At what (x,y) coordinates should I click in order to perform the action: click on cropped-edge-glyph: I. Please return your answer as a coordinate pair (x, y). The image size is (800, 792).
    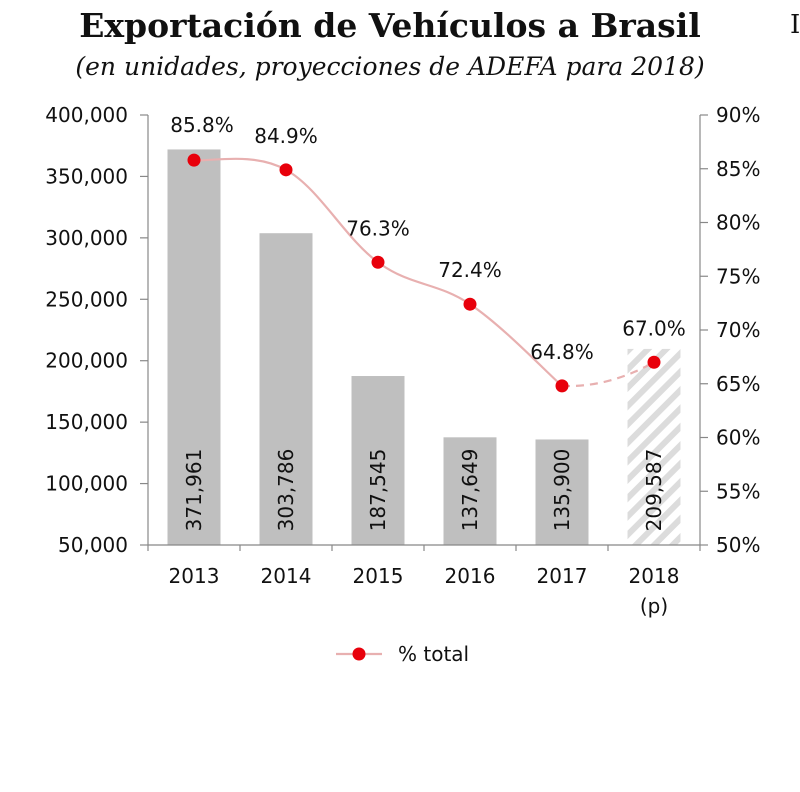
    Looking at the image, I should click on (795, 25).